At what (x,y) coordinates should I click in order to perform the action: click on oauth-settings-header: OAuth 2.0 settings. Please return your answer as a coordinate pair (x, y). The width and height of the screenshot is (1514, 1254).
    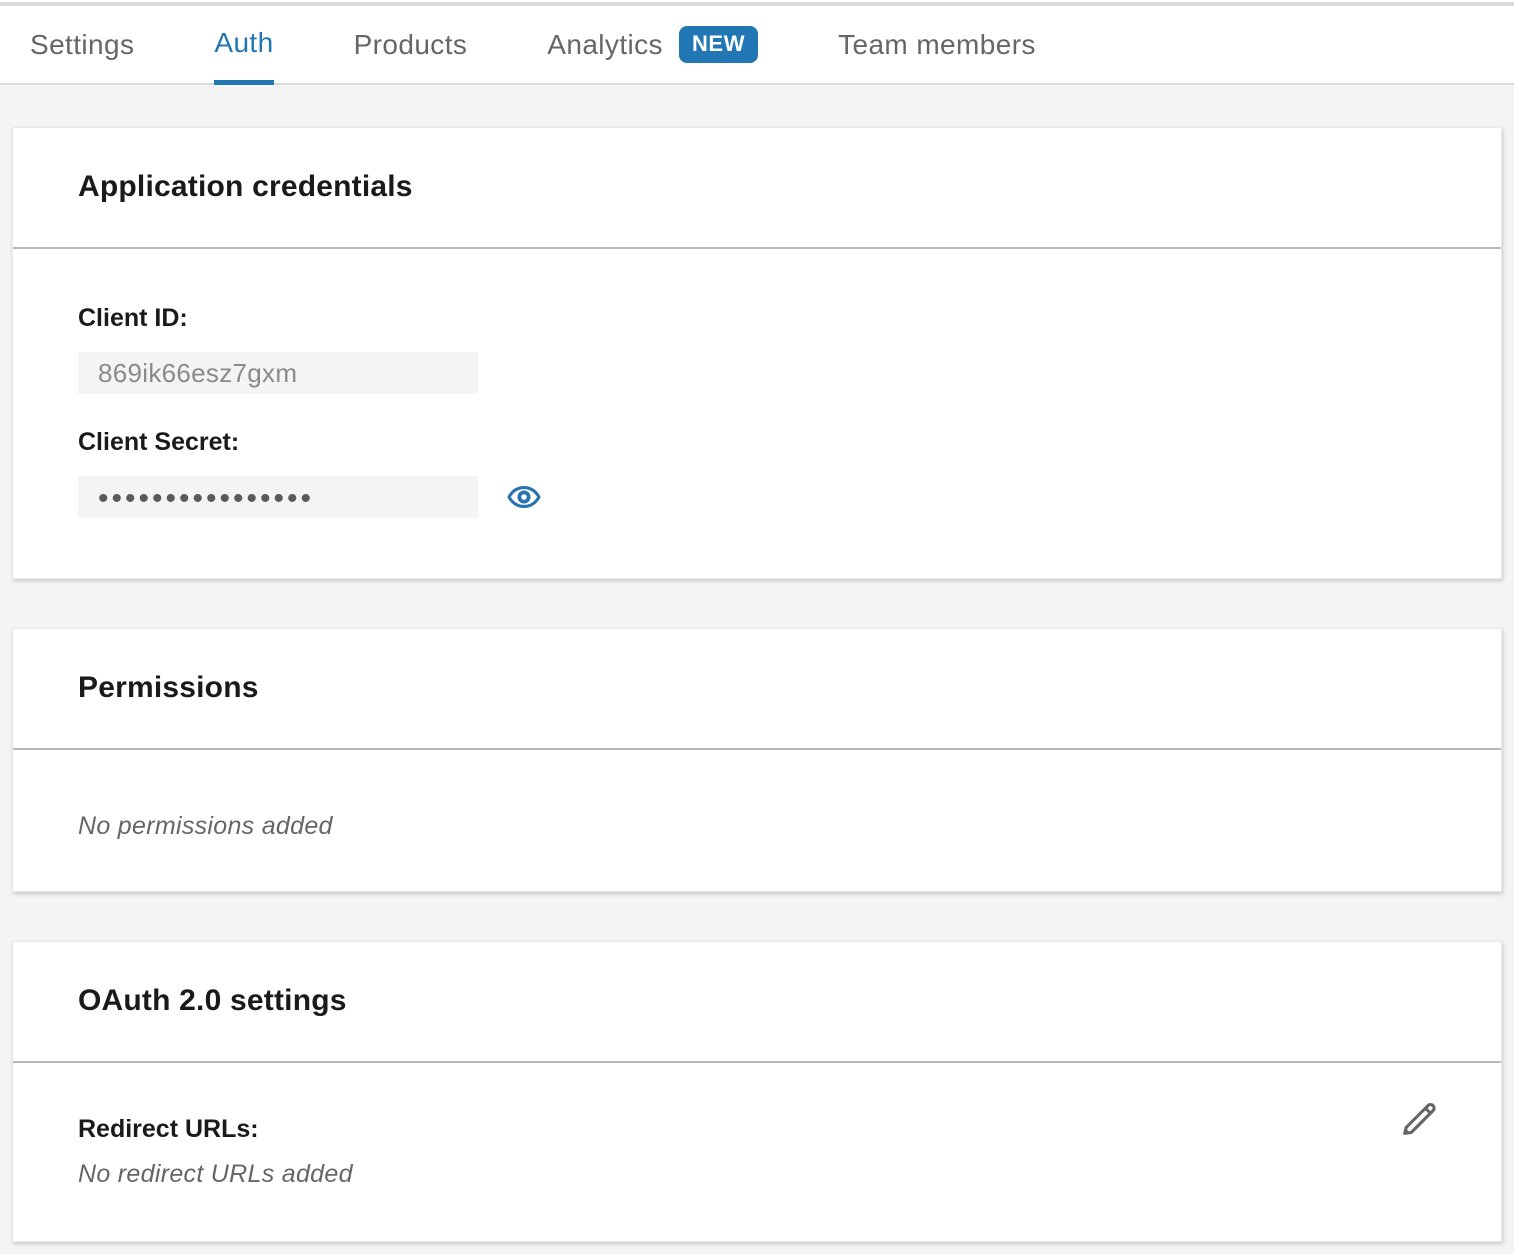
    Looking at the image, I should click on (757, 1002).